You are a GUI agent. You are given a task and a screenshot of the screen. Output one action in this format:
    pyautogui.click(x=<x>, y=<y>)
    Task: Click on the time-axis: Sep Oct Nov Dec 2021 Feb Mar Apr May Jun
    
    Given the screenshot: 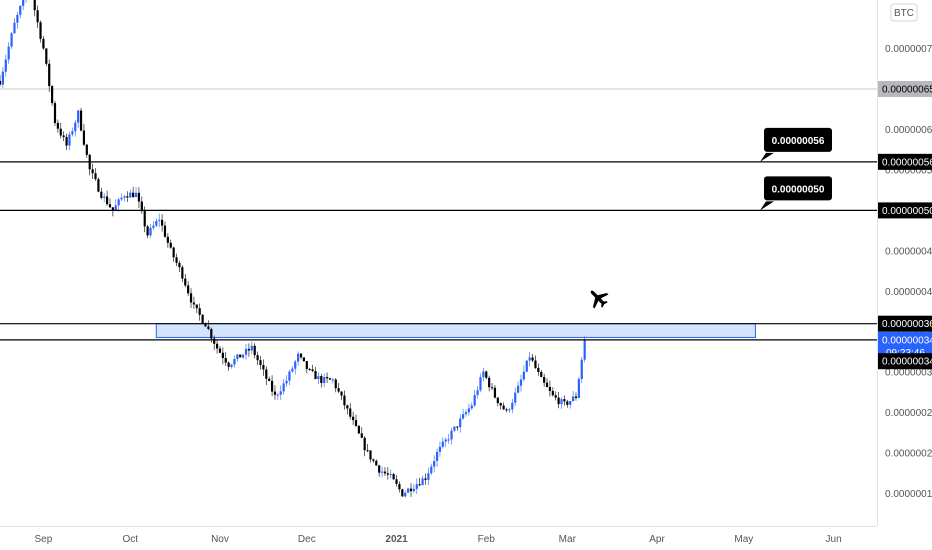 What is the action you would take?
    pyautogui.click(x=438, y=539)
    